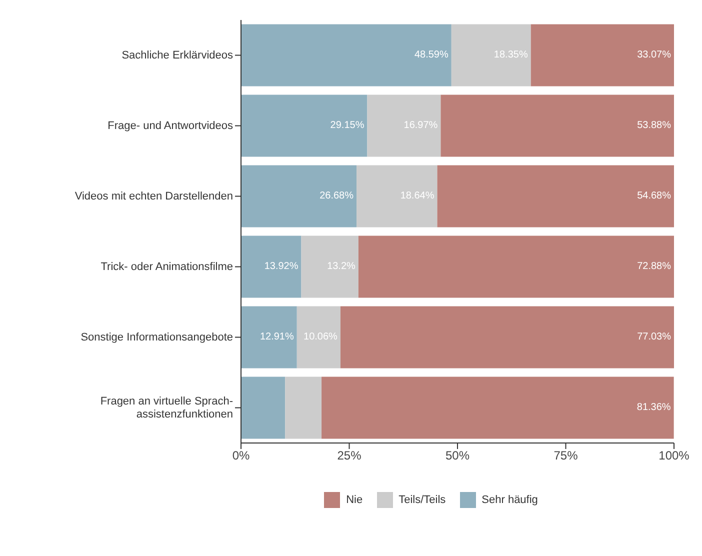 The width and height of the screenshot is (702, 556). Describe the element at coordinates (654, 126) in the screenshot. I see `data-label: 53.88%` at that location.